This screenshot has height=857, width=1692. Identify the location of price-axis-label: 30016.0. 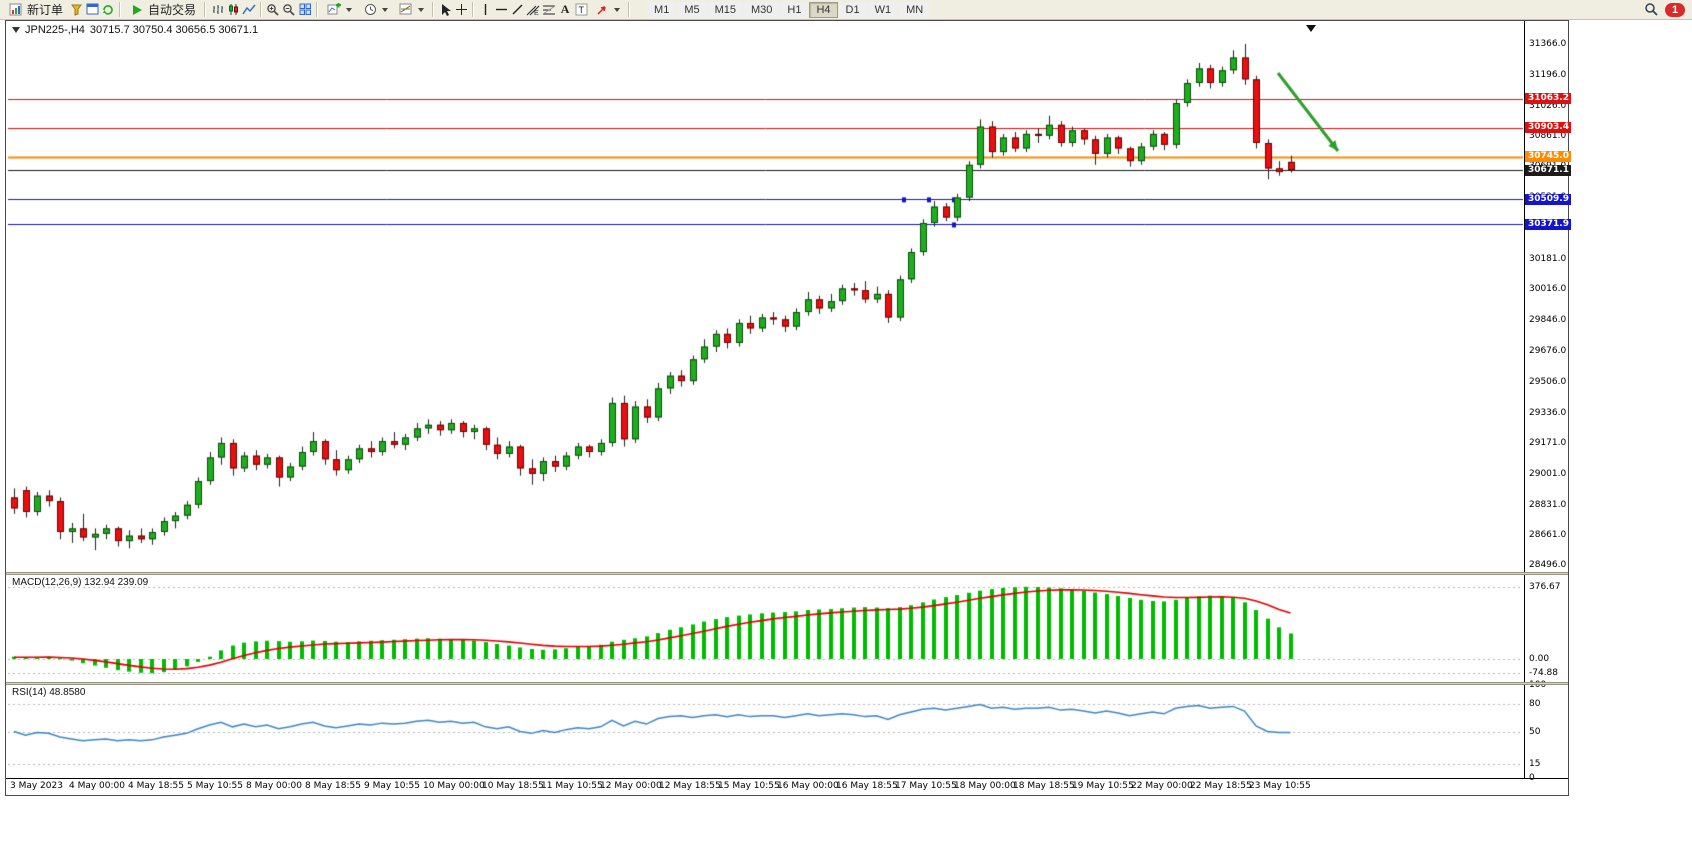
(1548, 289).